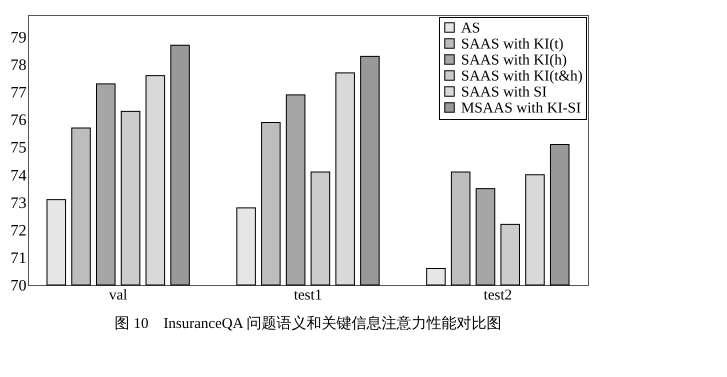 This screenshot has height=377, width=727. I want to click on y-tick-label: 76, so click(18, 121).